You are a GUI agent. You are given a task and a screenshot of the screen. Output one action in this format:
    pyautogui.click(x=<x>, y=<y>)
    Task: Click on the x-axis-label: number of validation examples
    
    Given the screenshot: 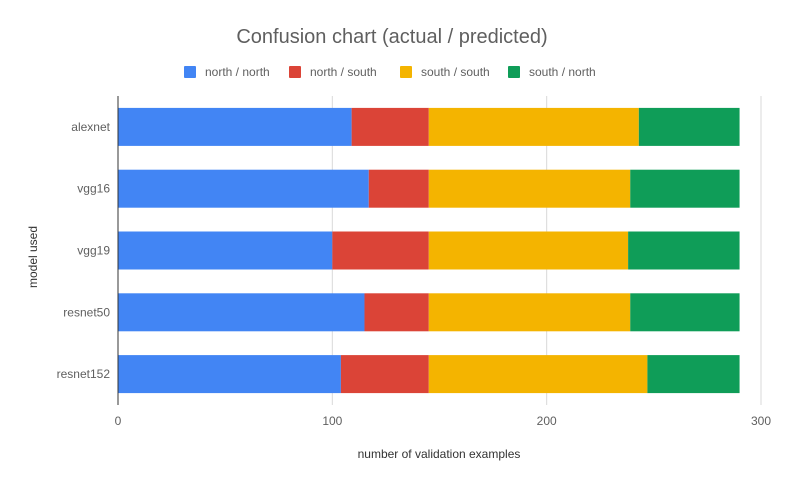 What is the action you would take?
    pyautogui.click(x=439, y=454)
    